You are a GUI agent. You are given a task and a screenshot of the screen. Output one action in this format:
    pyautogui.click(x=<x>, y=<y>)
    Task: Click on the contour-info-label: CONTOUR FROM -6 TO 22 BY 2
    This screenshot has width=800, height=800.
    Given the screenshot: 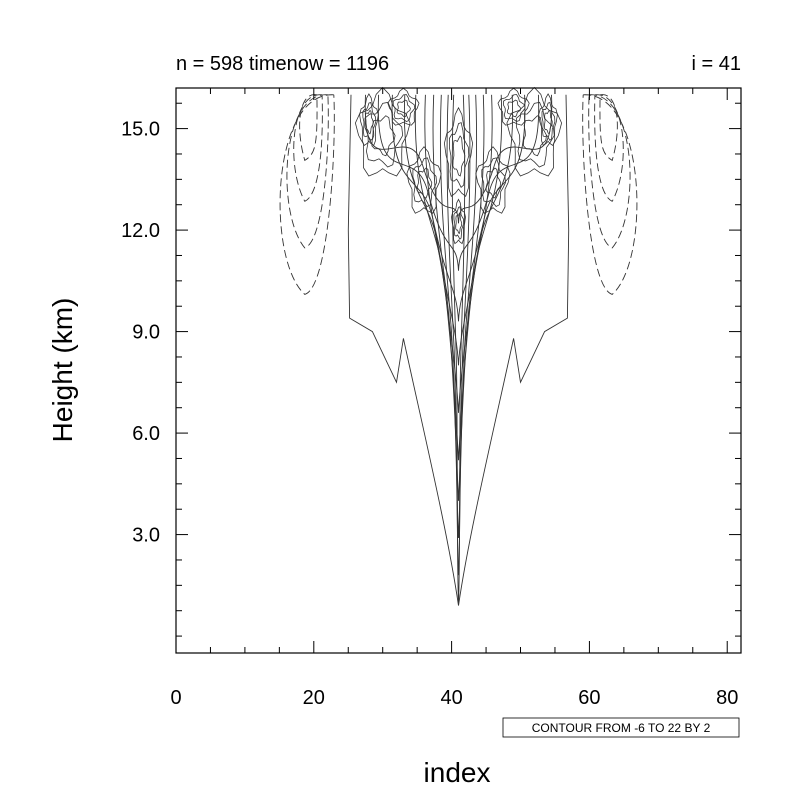 What is the action you would take?
    pyautogui.click(x=621, y=728)
    